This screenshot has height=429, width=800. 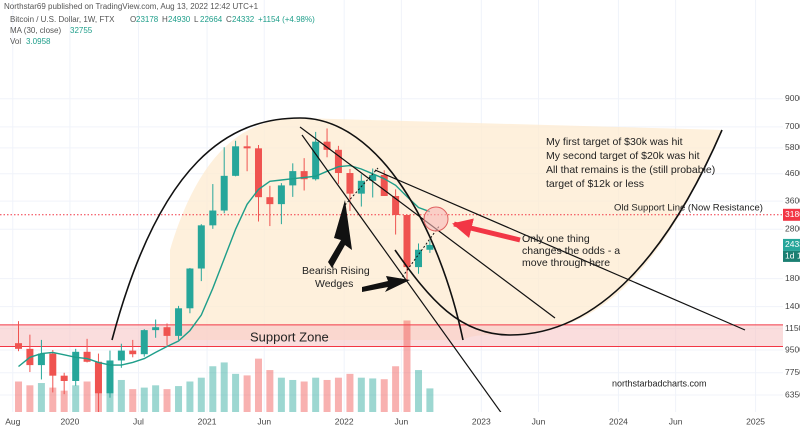 What do you see at coordinates (15, 41) in the screenshot?
I see `vol-label: Vol` at bounding box center [15, 41].